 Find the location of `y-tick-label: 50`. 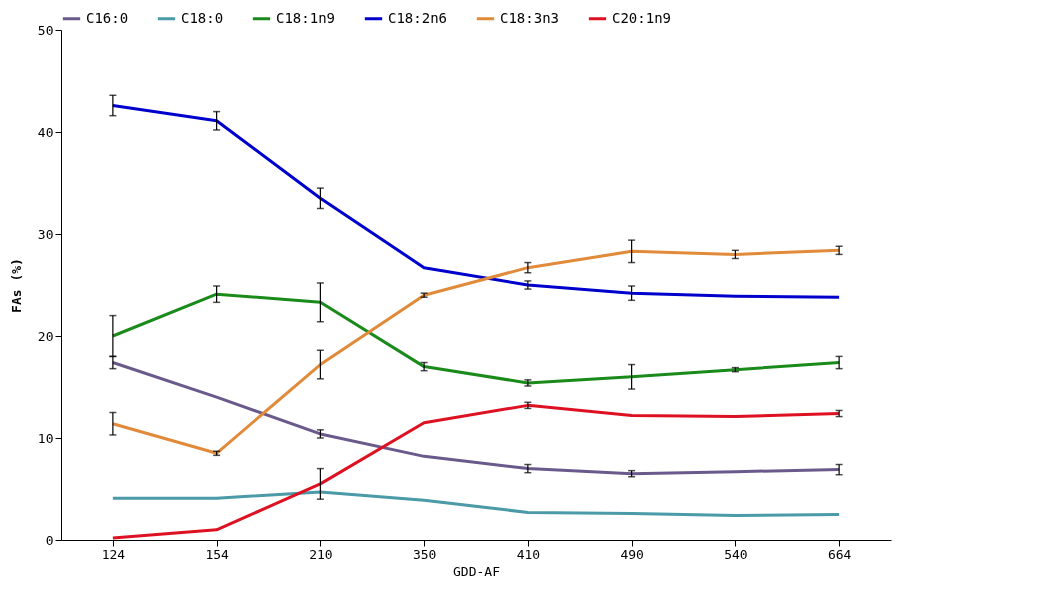

y-tick-label: 50 is located at coordinates (45, 30).